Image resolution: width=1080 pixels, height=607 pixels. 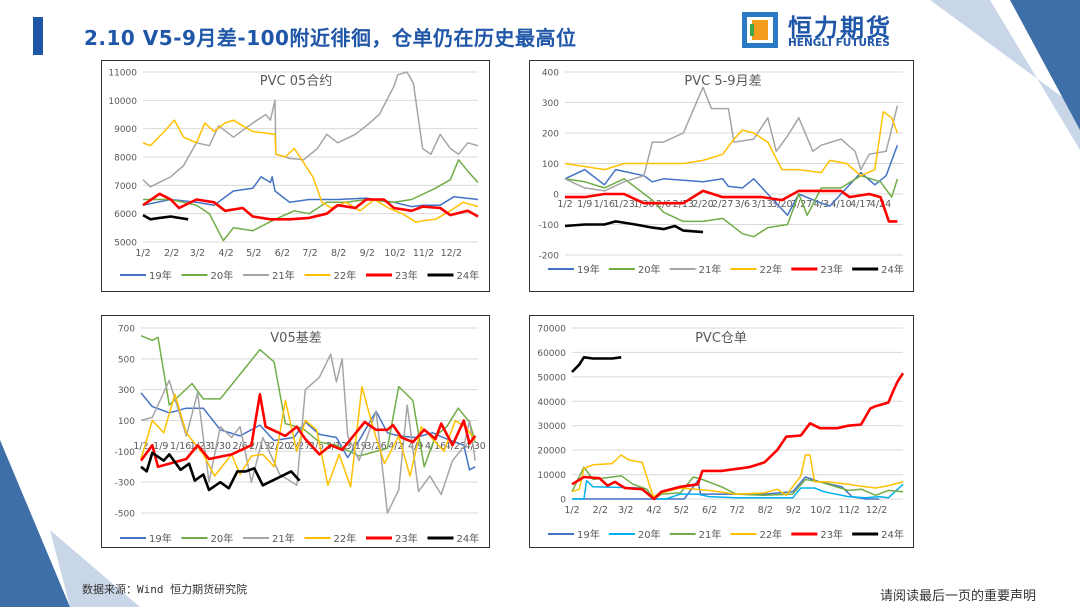 What do you see at coordinates (165, 589) in the screenshot?
I see `data-source: 数据来源：Wind 恒力期货研究院` at bounding box center [165, 589].